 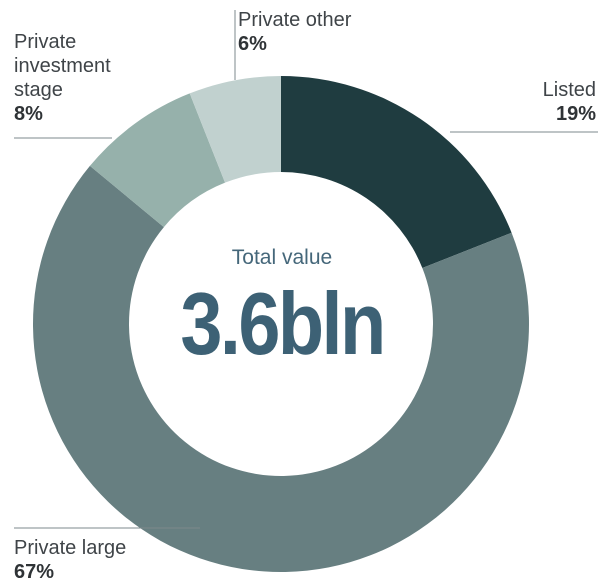 I want to click on label-private-other-pct: 6%, so click(x=252, y=44).